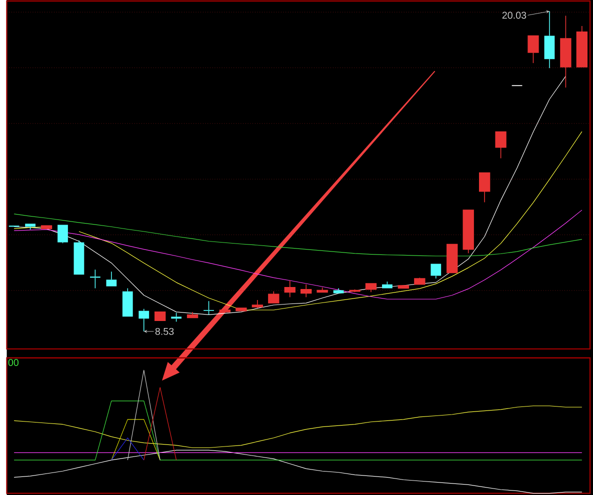  What do you see at coordinates (164, 331) in the screenshot?
I see `annotation: 8.53` at bounding box center [164, 331].